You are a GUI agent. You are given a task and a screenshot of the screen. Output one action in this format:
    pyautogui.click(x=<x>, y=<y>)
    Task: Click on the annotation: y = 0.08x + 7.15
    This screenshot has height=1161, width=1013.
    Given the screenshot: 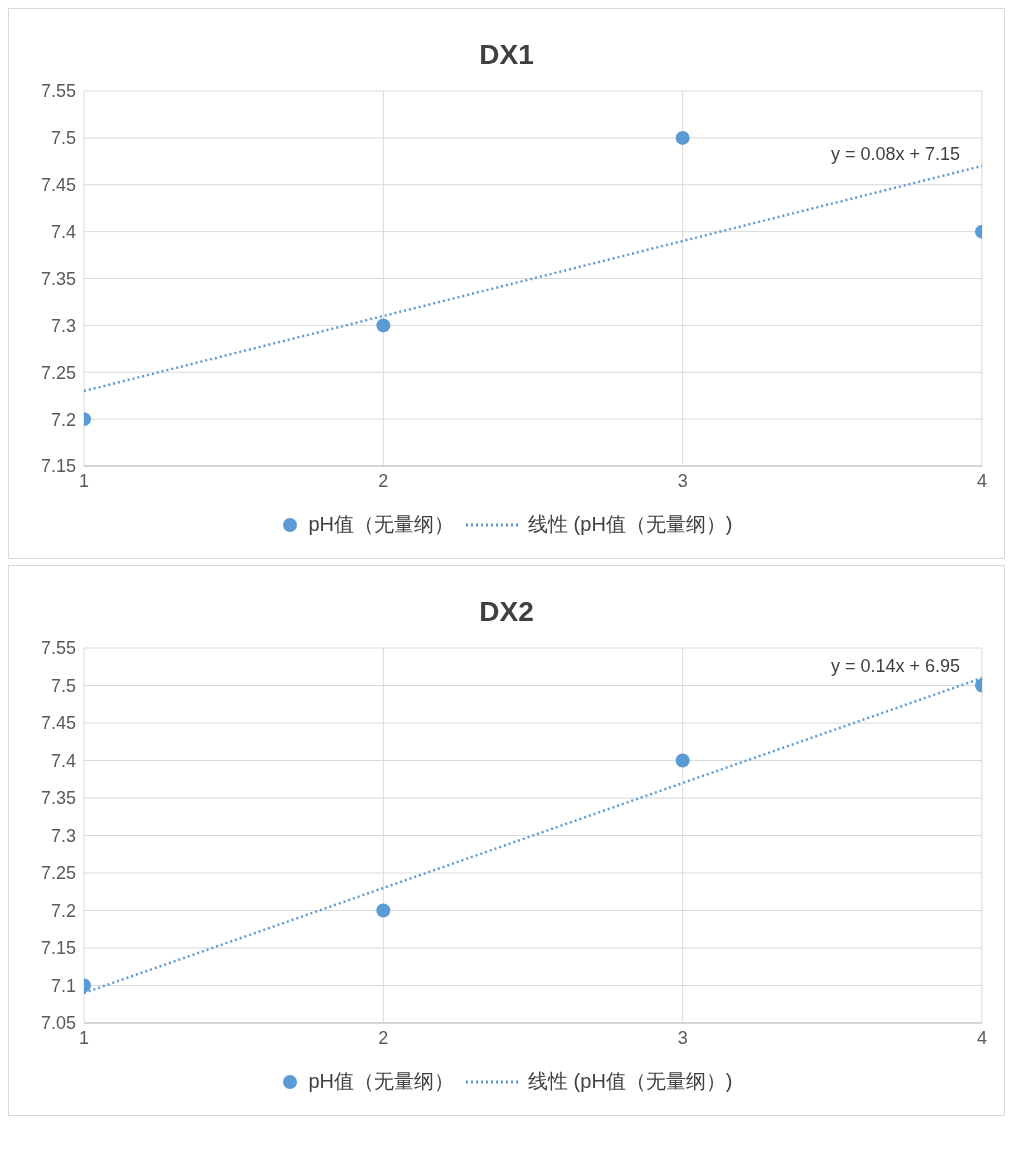 What is the action you would take?
    pyautogui.click(x=895, y=154)
    